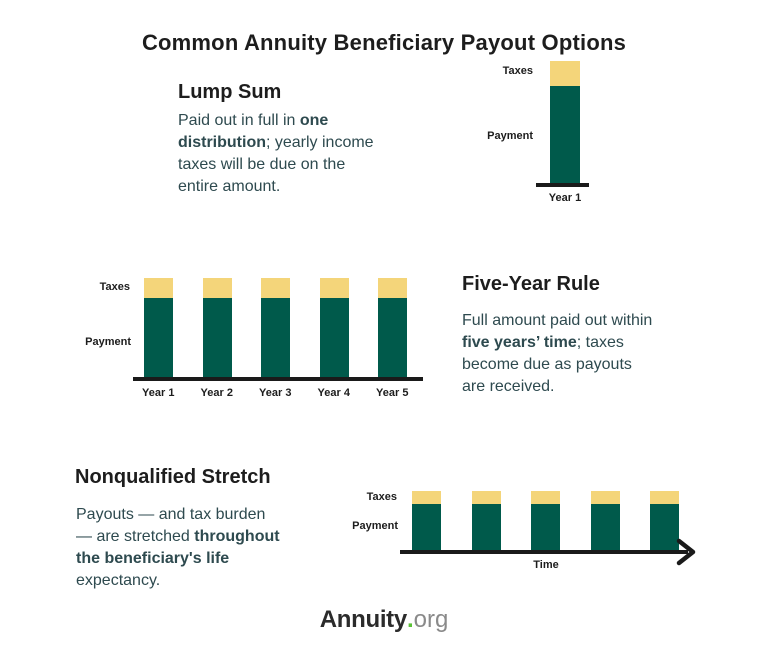 Image resolution: width=768 pixels, height=650 pixels. I want to click on body-text-bold: throughout, so click(237, 536).